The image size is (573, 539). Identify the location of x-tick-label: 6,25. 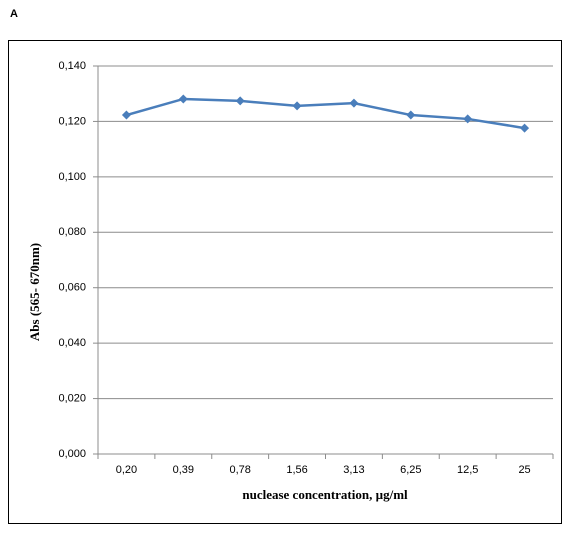
(410, 470).